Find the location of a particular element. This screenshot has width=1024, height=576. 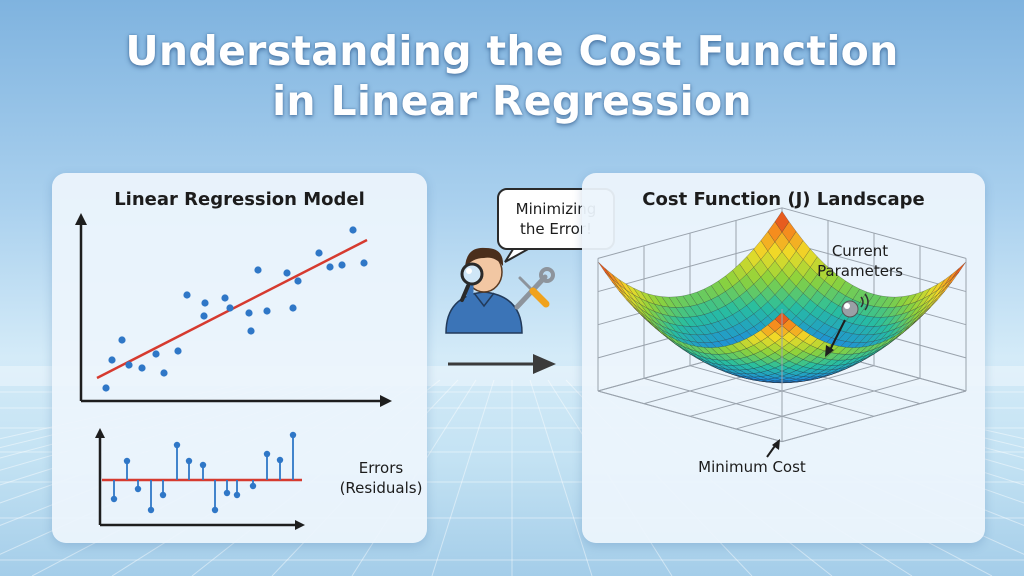

residual-y-axis-arrowhead is located at coordinates (100, 433).